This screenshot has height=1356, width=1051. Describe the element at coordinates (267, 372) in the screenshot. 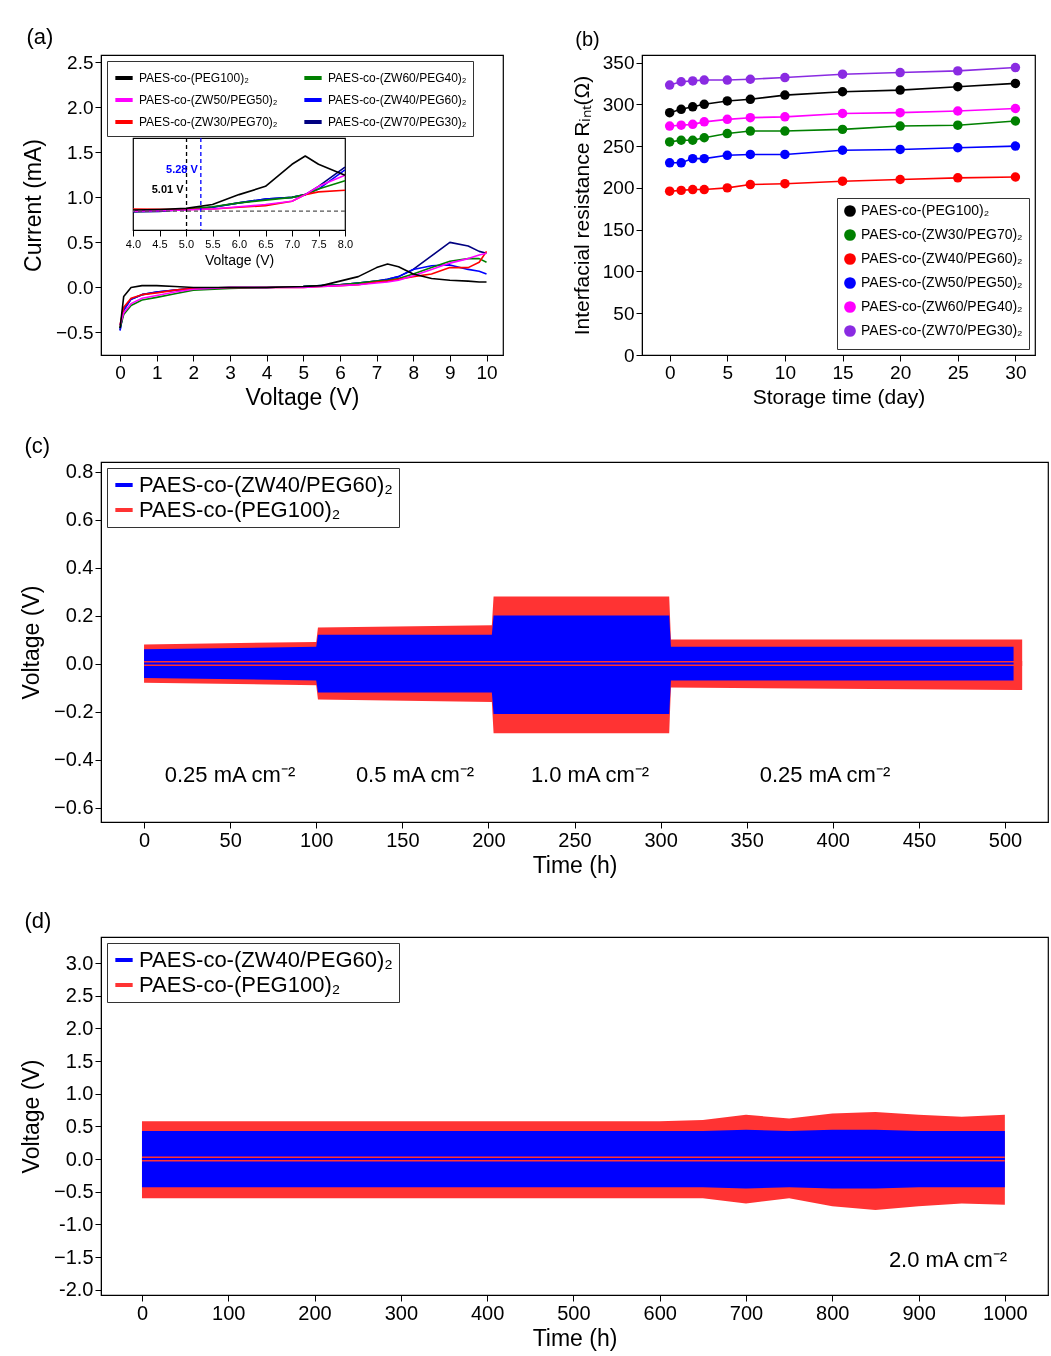

I see `x-tick-label: 4` at that location.